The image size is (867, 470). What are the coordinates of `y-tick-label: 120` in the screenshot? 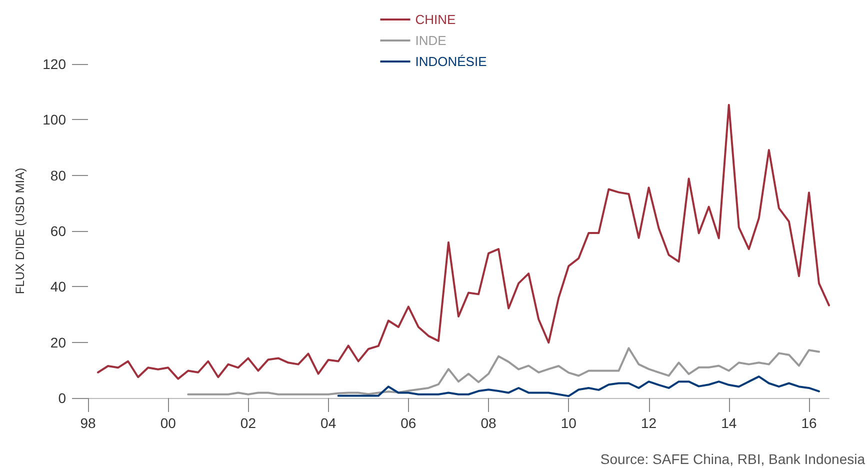 It's located at (54, 64).